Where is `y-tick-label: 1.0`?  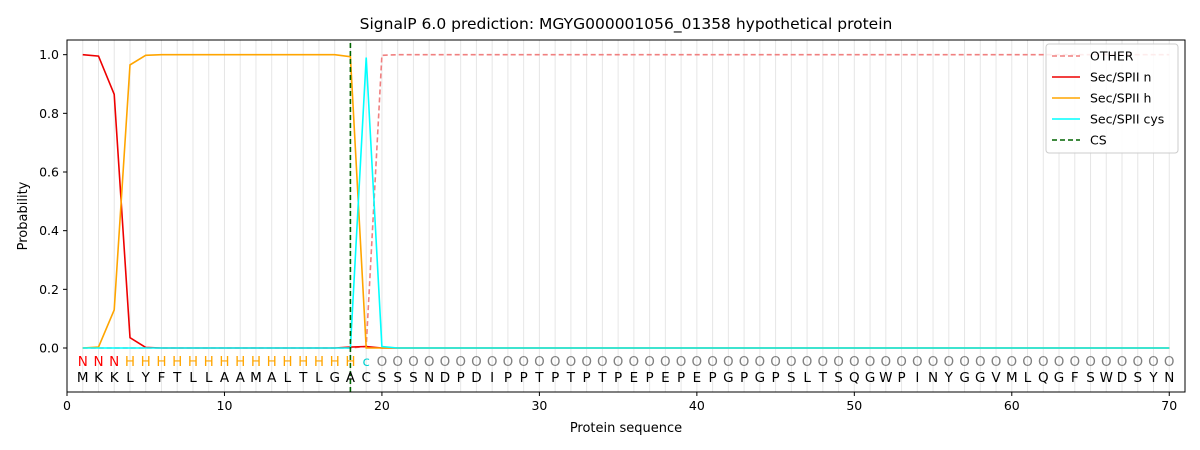
y-tick-label: 1.0 is located at coordinates (49, 54).